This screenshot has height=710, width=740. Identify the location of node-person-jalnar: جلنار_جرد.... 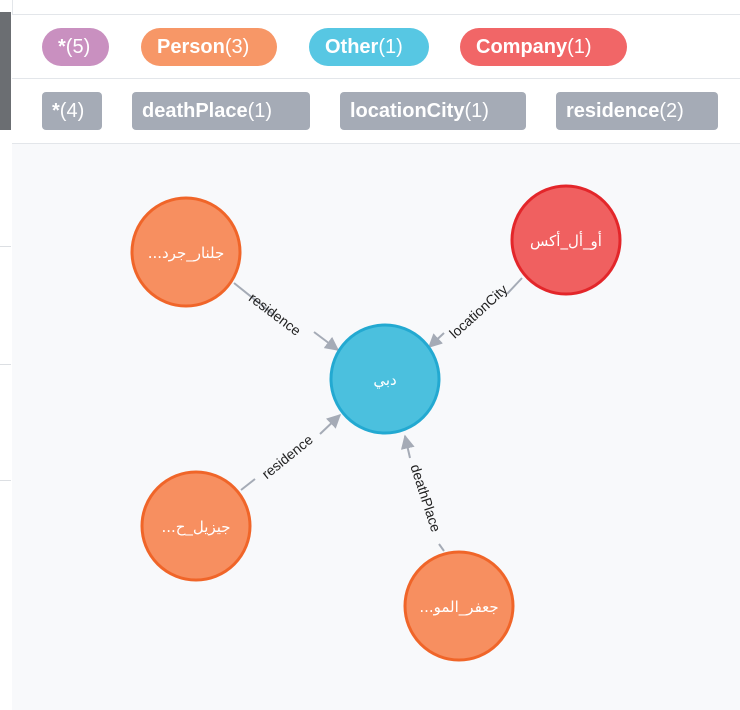
(186, 252).